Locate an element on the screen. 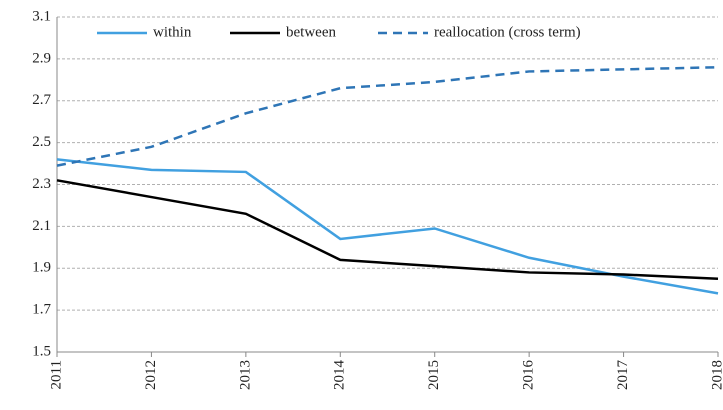 This screenshot has height=410, width=723. y-tick-label: 1.9 is located at coordinates (41, 268).